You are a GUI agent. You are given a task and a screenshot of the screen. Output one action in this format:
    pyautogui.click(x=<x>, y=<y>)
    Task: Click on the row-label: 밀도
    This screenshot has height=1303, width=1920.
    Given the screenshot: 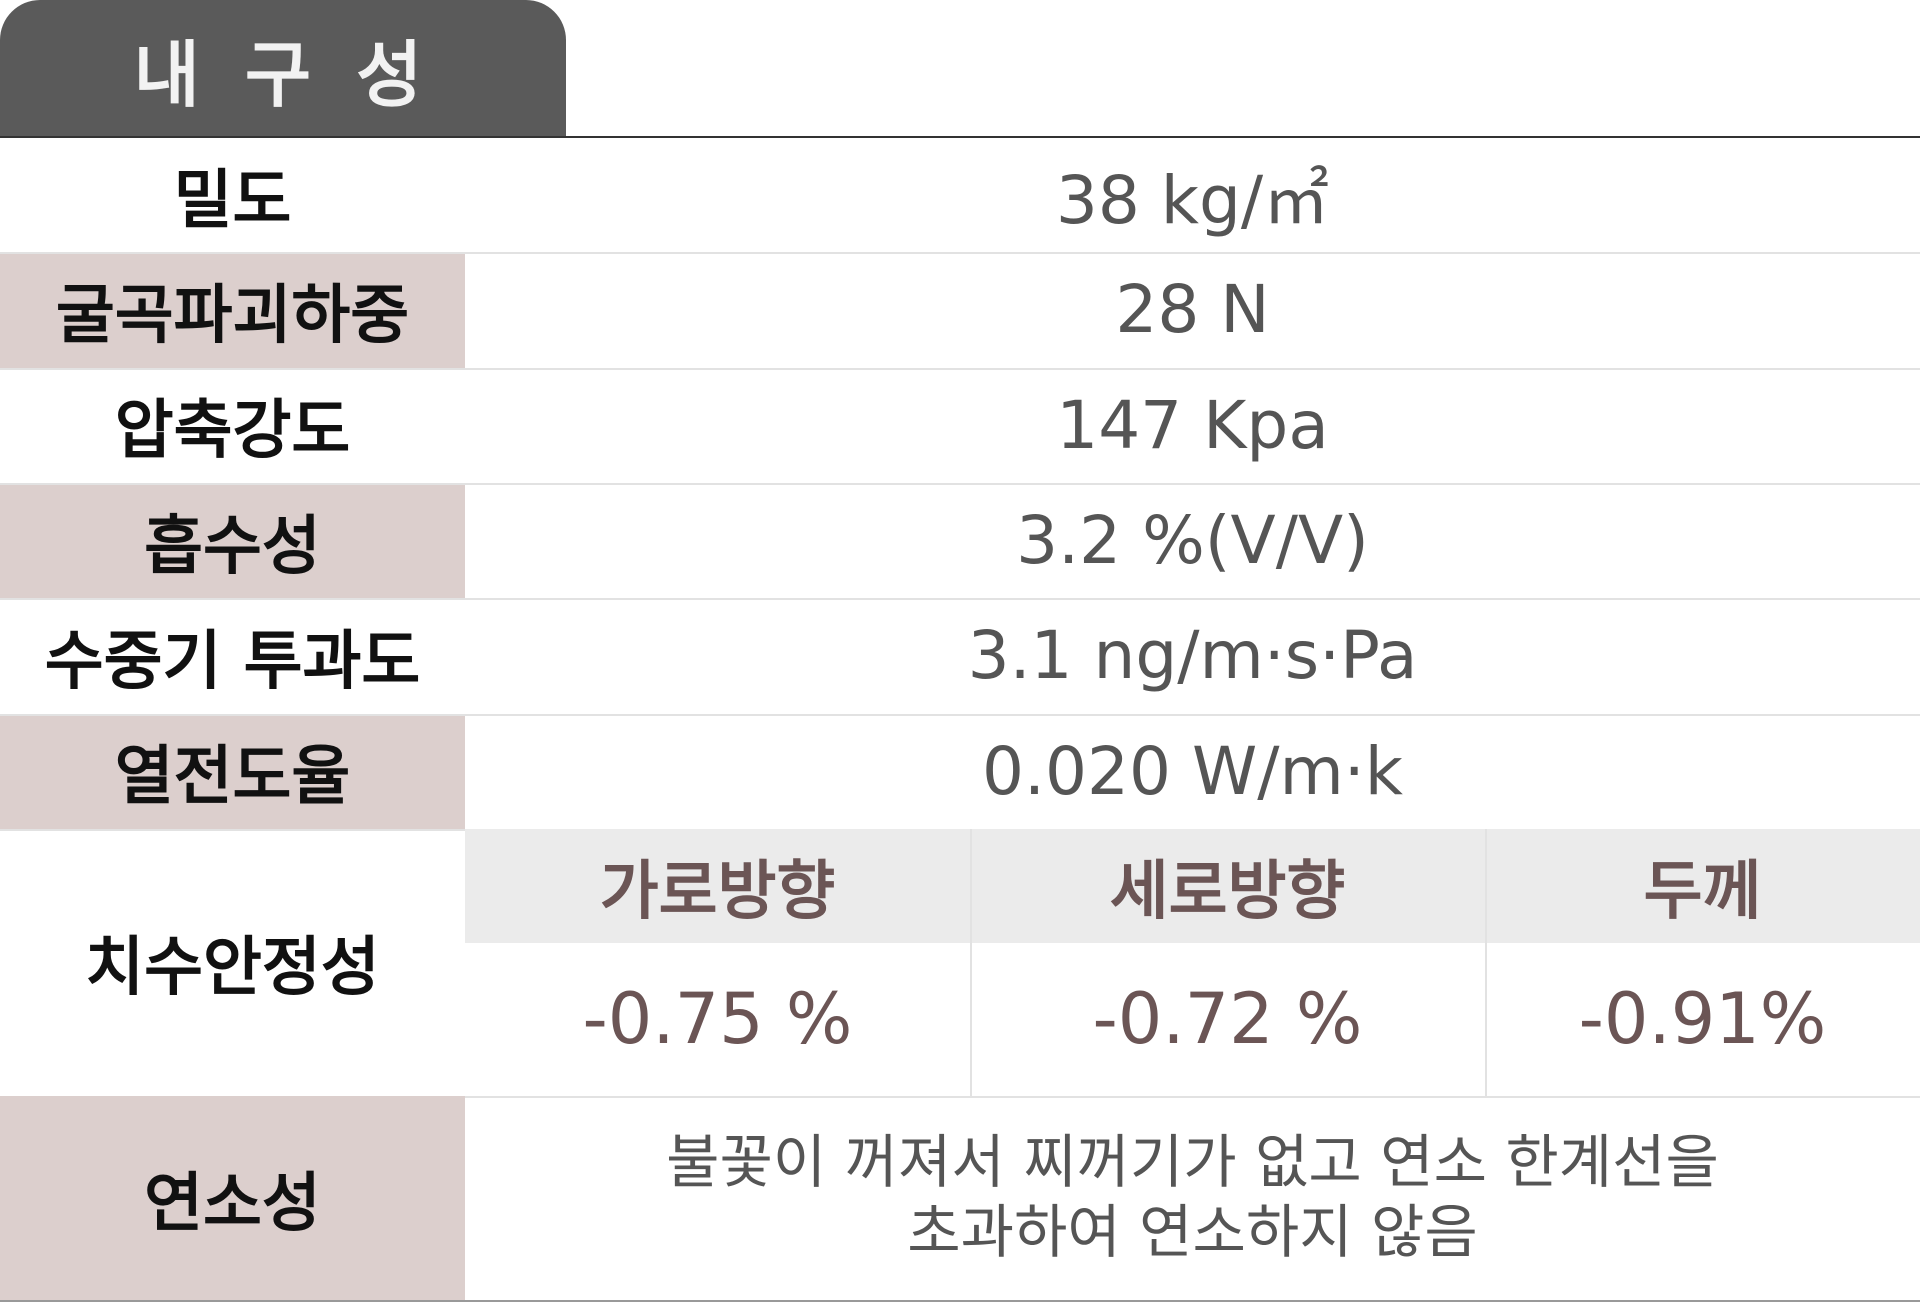 What is the action you would take?
    pyautogui.click(x=232, y=200)
    